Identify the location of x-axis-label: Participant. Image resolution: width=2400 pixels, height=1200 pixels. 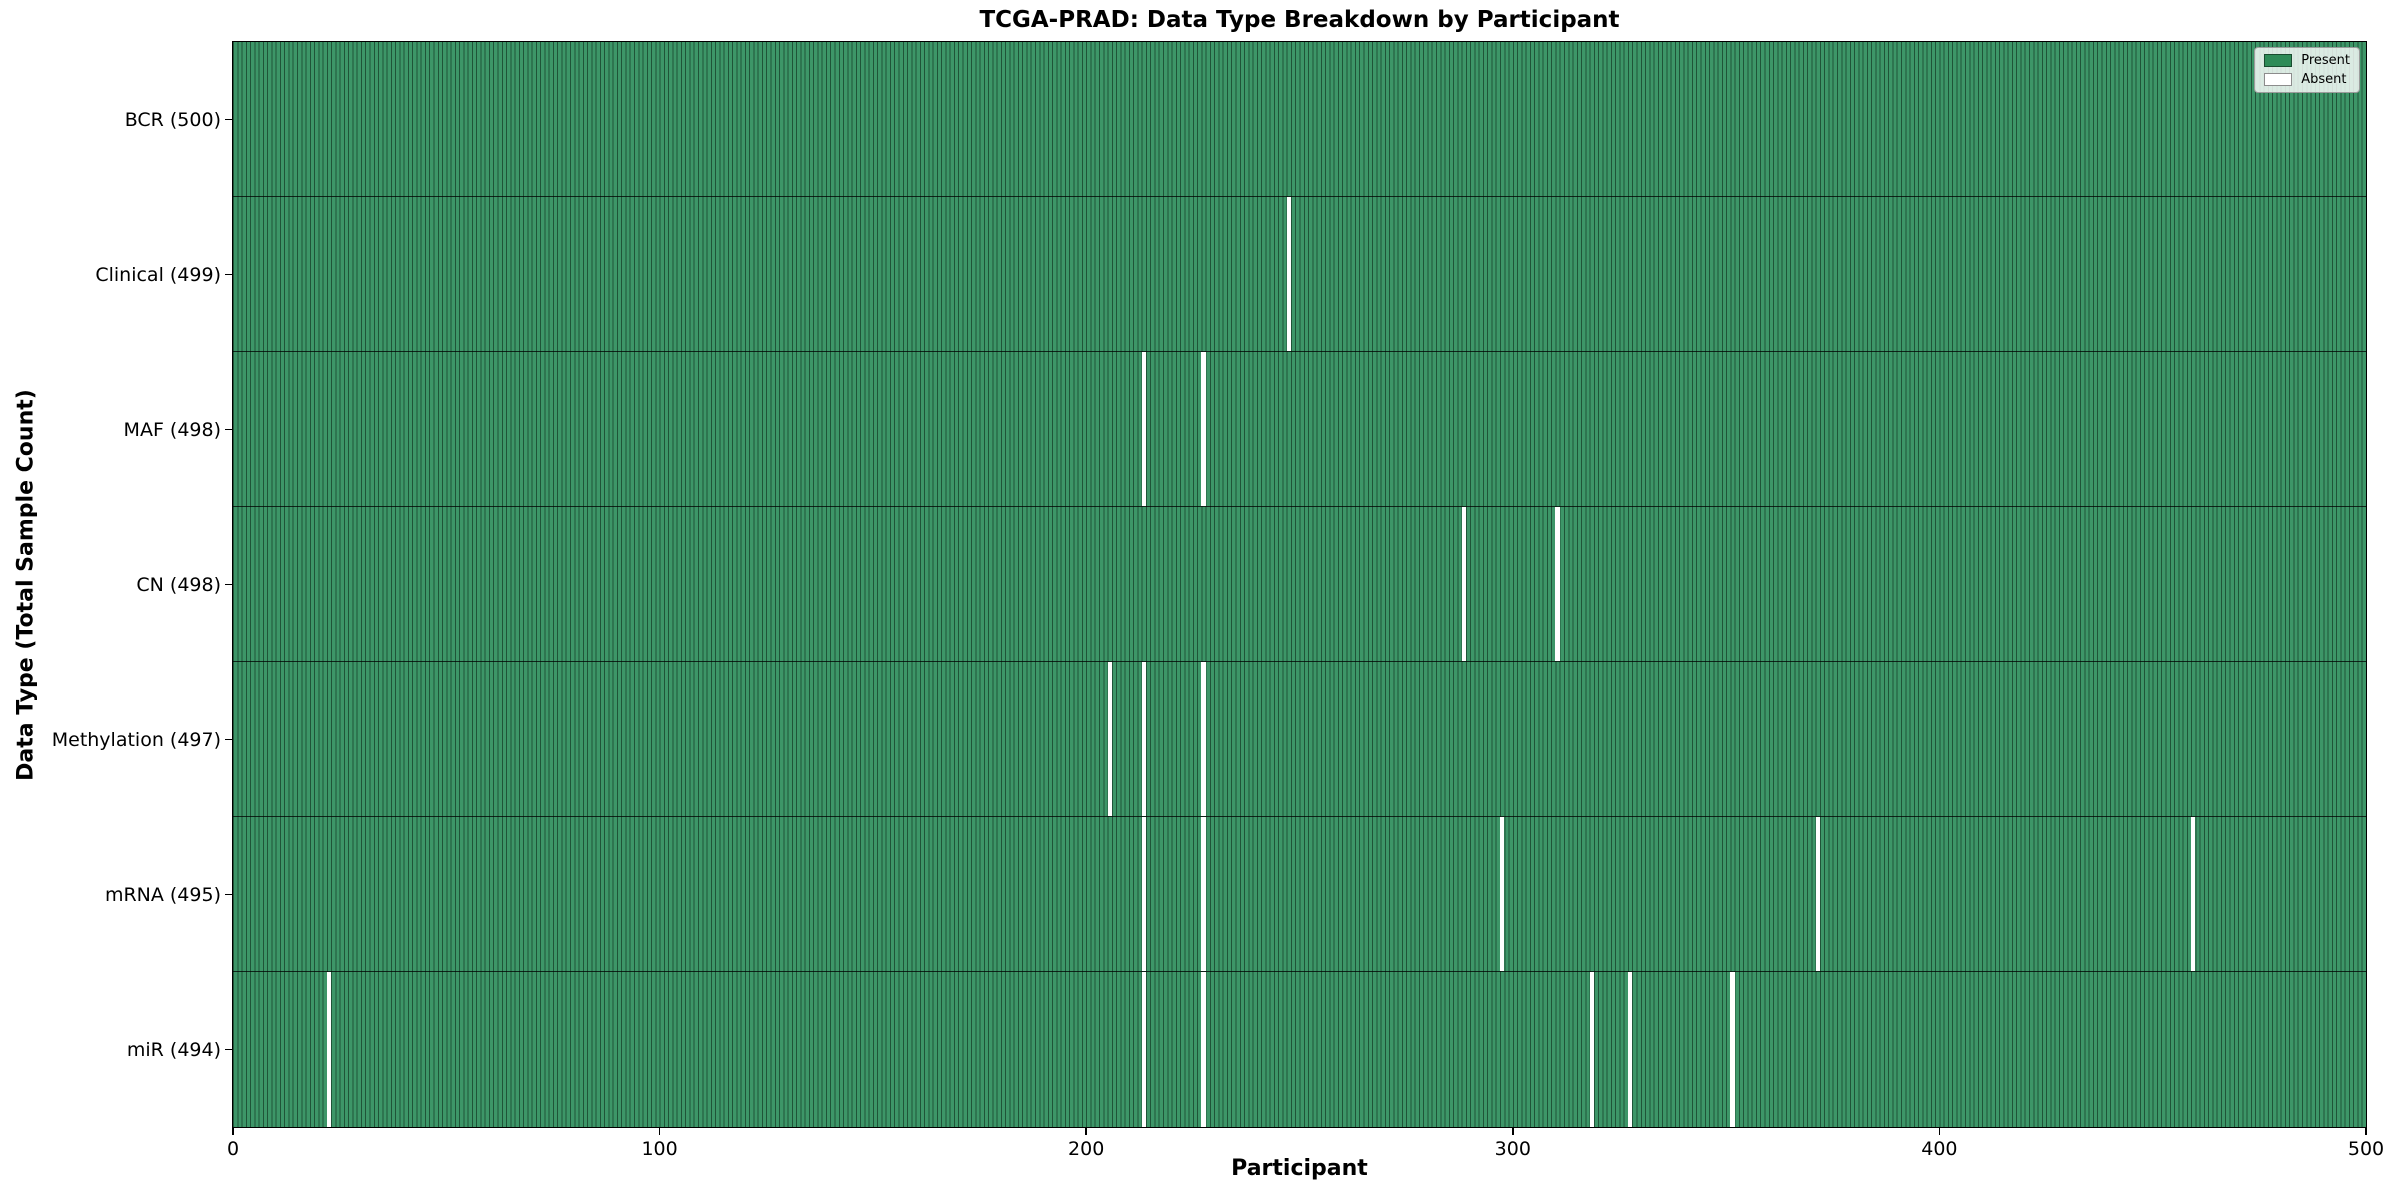
(1299, 1168).